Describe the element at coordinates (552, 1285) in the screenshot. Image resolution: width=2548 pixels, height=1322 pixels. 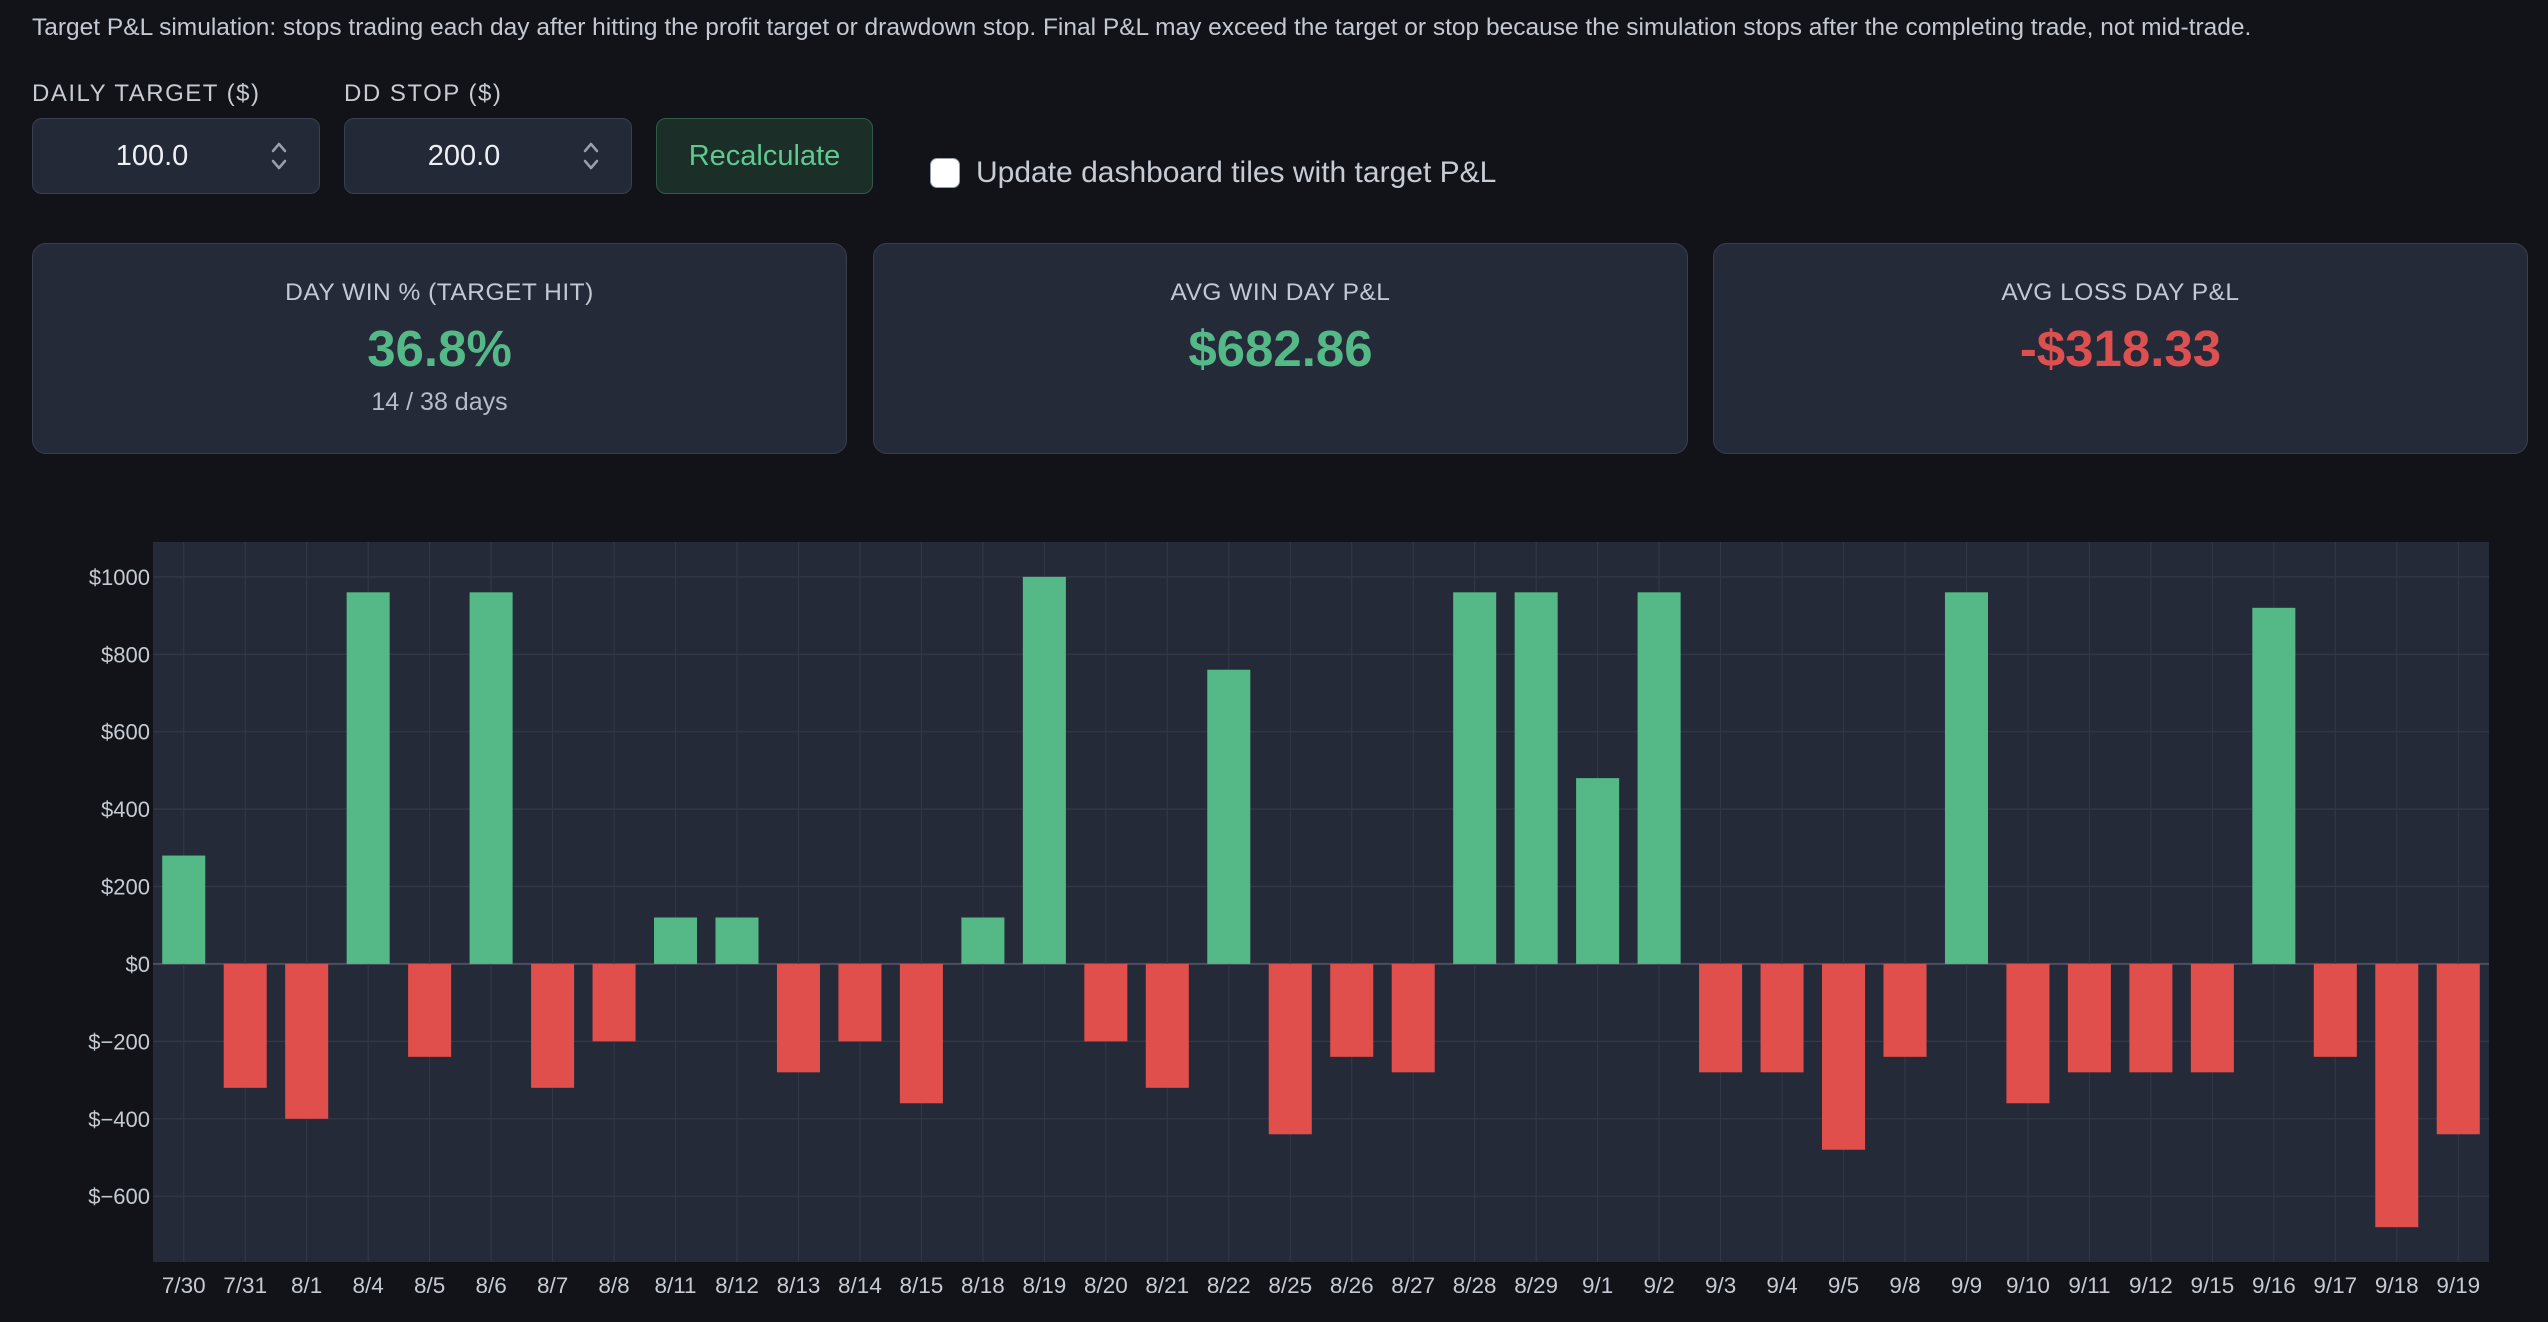
I see `x-tick-label: 8/7` at that location.